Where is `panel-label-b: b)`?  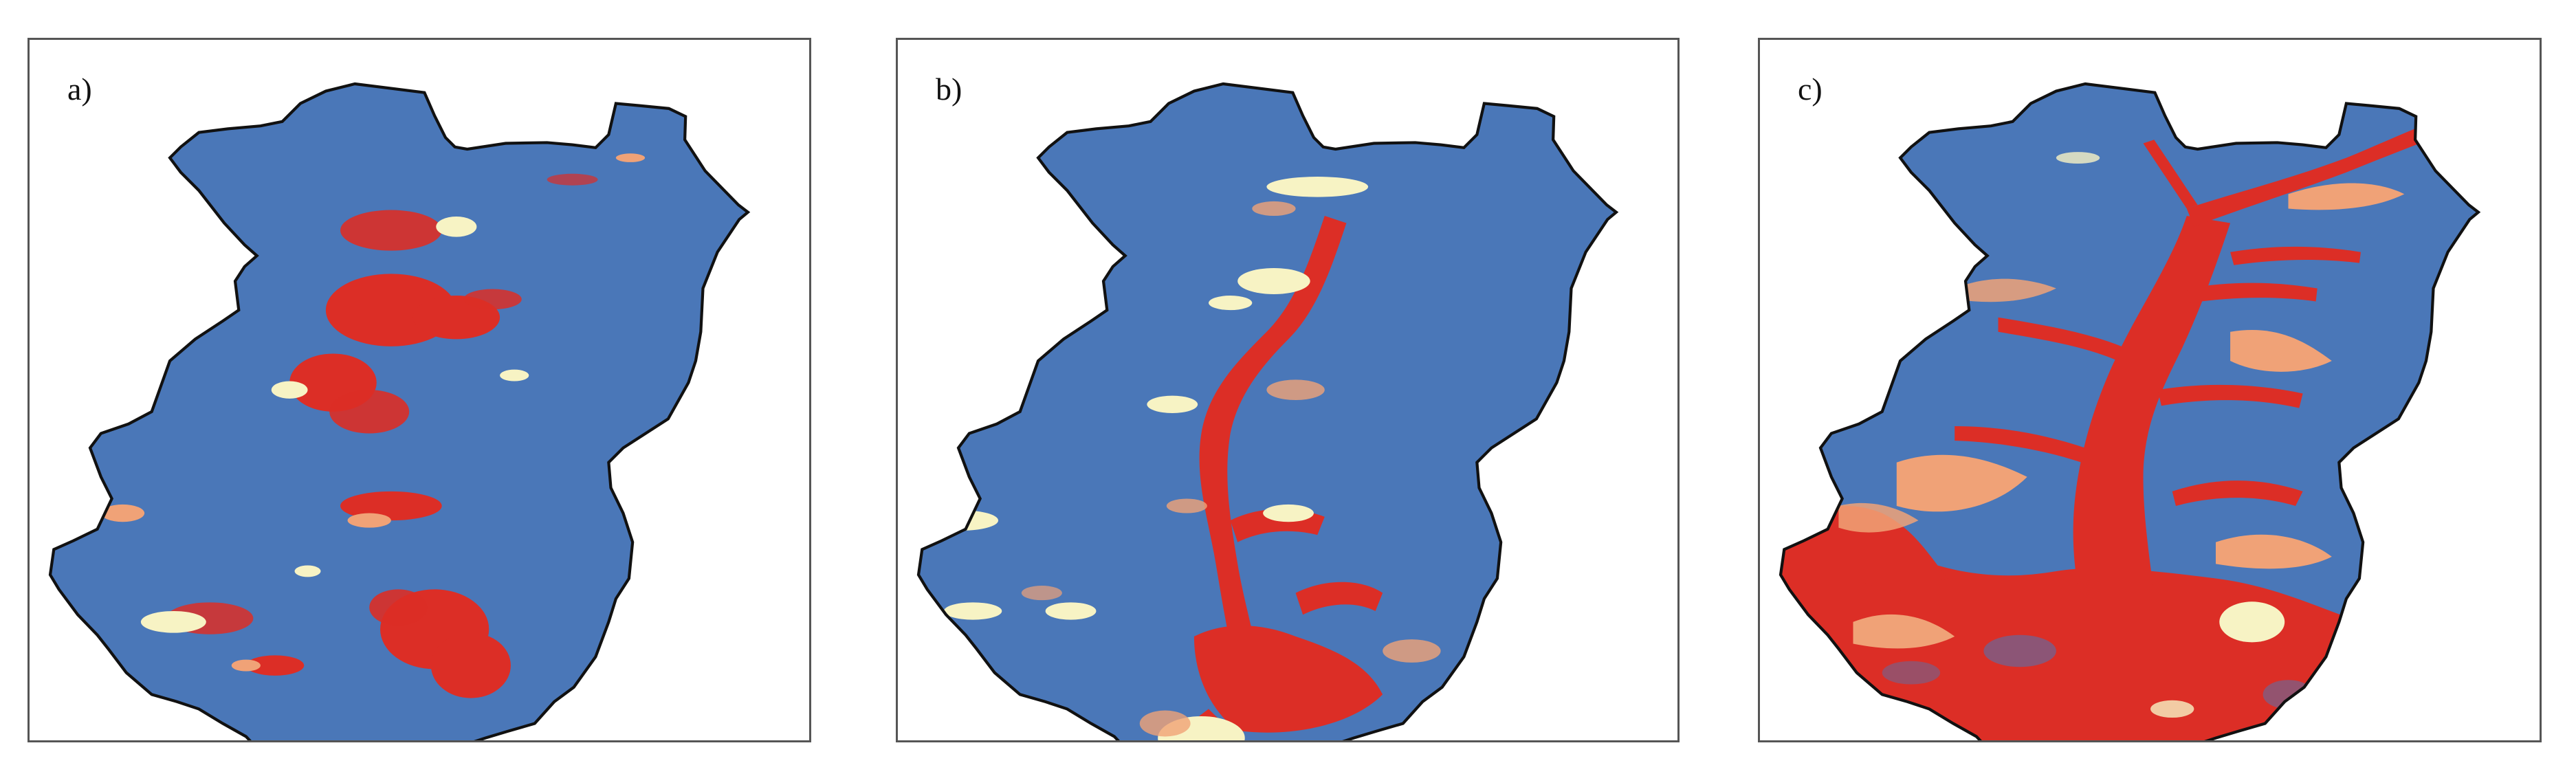 panel-label-b: b) is located at coordinates (949, 89).